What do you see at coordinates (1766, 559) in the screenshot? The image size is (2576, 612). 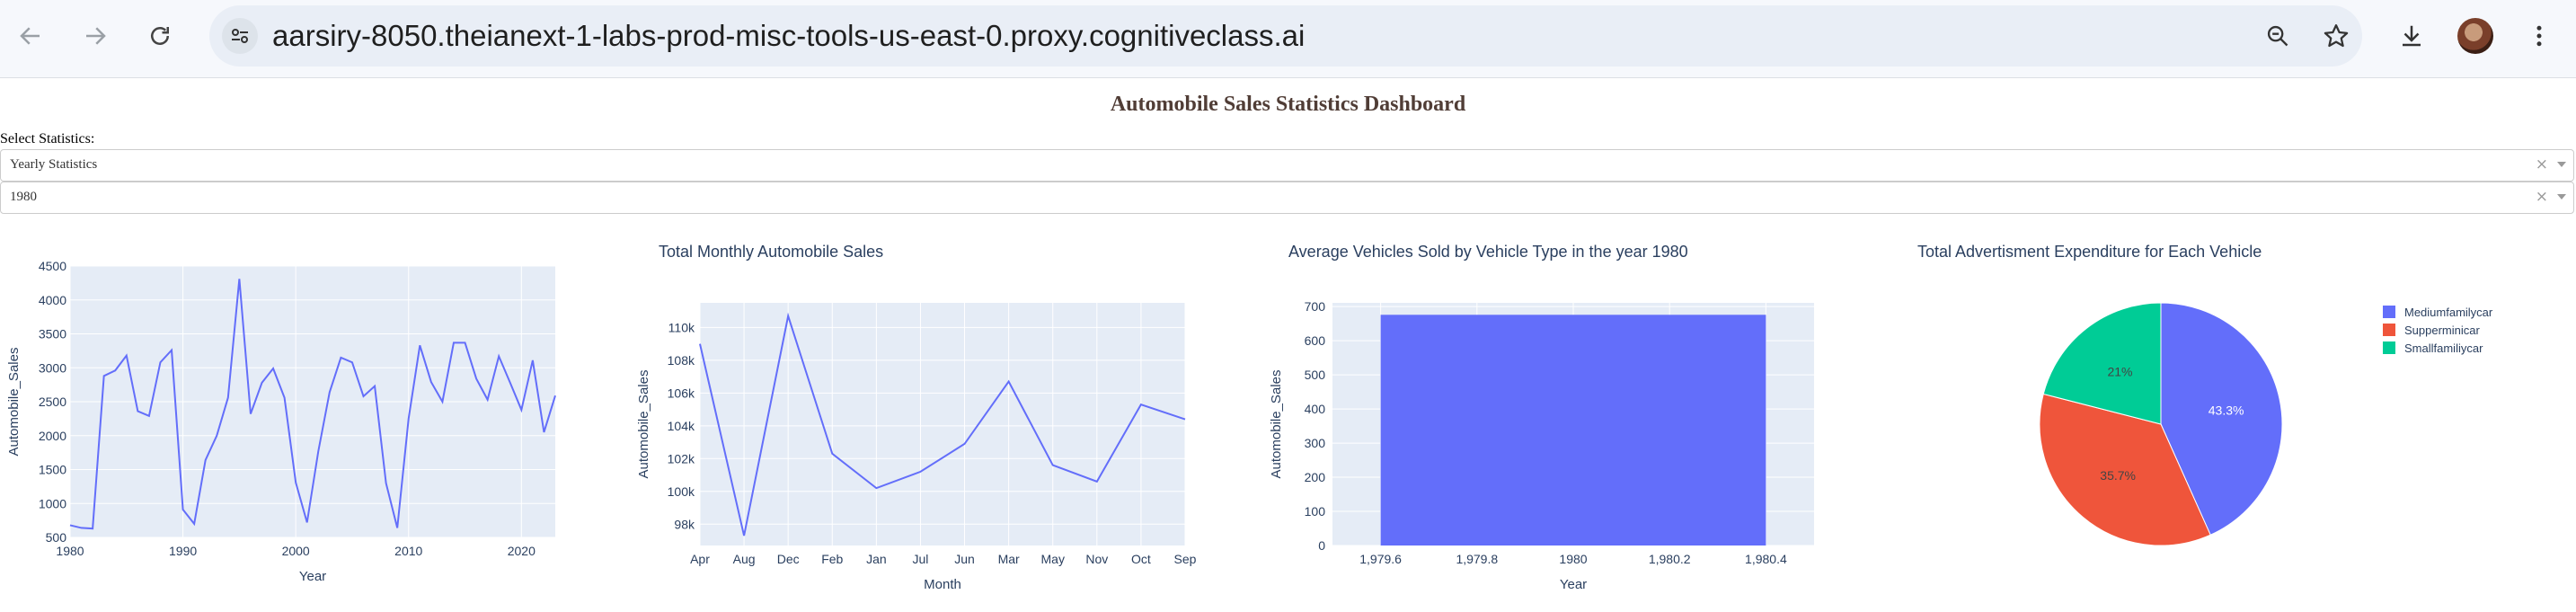 I see `x-tick-label: 1,980.4` at bounding box center [1766, 559].